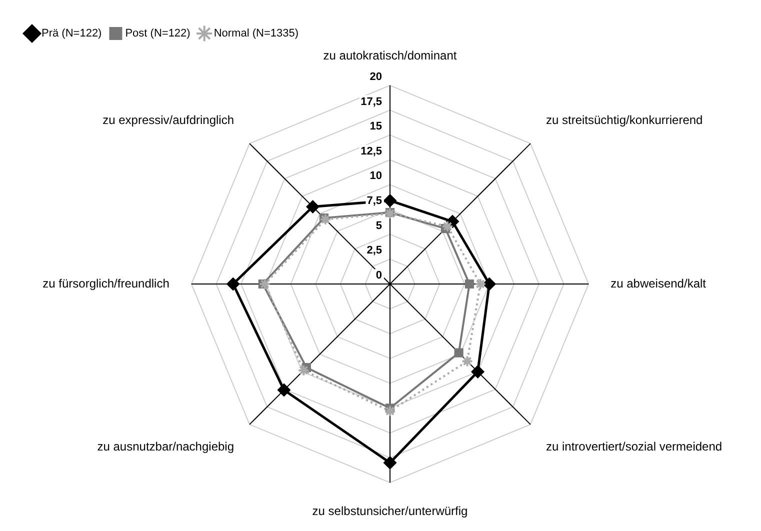  I want to click on y-tick-label: 12,5, so click(371, 151).